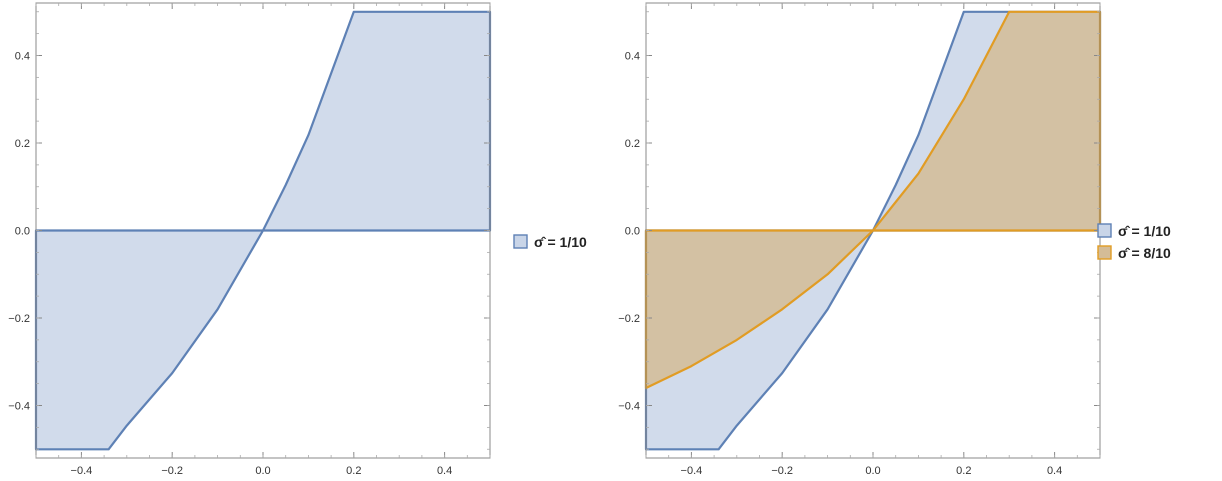 The width and height of the screenshot is (1222, 481). Describe the element at coordinates (1144, 253) in the screenshot. I see `legend-label: σ̂ = 8/10` at that location.